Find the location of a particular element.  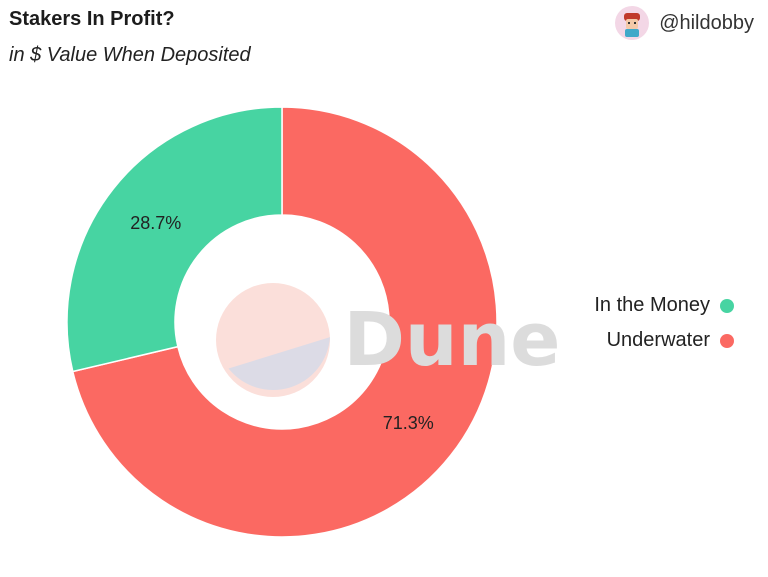

author-badge: @hildobby is located at coordinates (684, 23).